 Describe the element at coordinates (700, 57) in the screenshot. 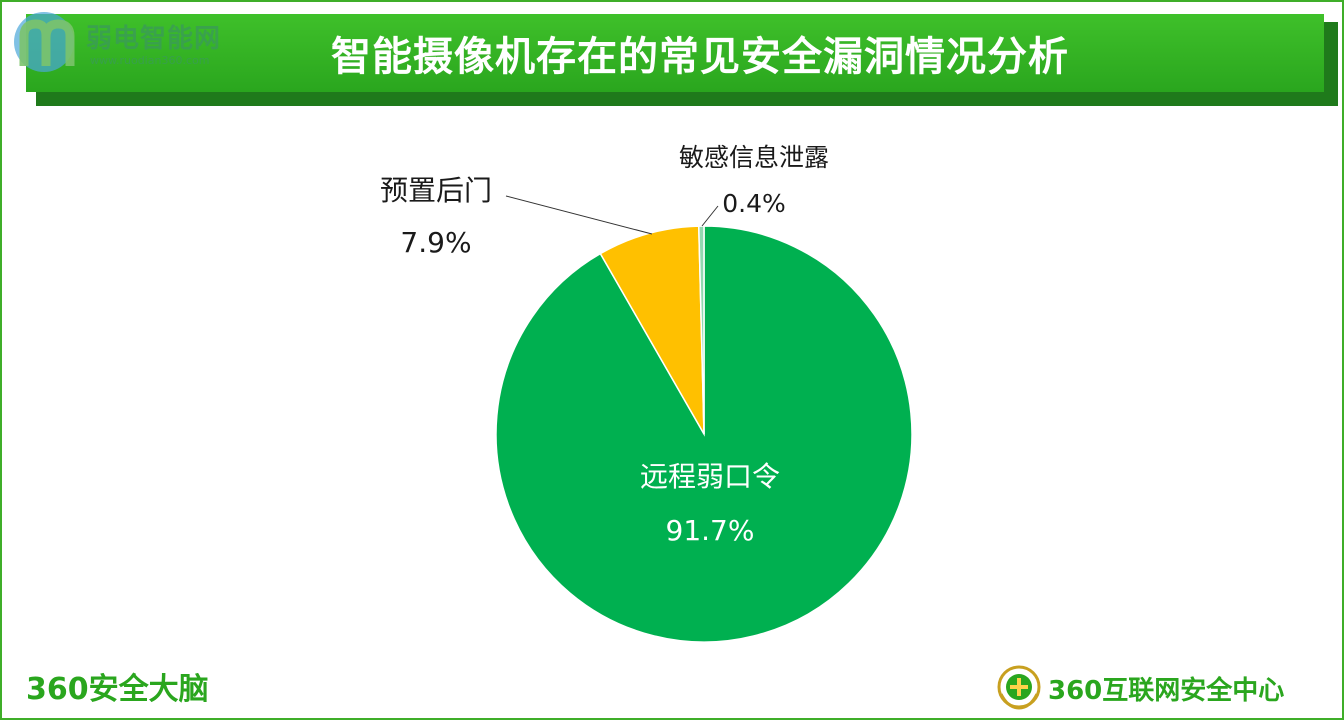

I see `page-title: 智能摄像机存在的常见安全漏洞情况分析` at that location.